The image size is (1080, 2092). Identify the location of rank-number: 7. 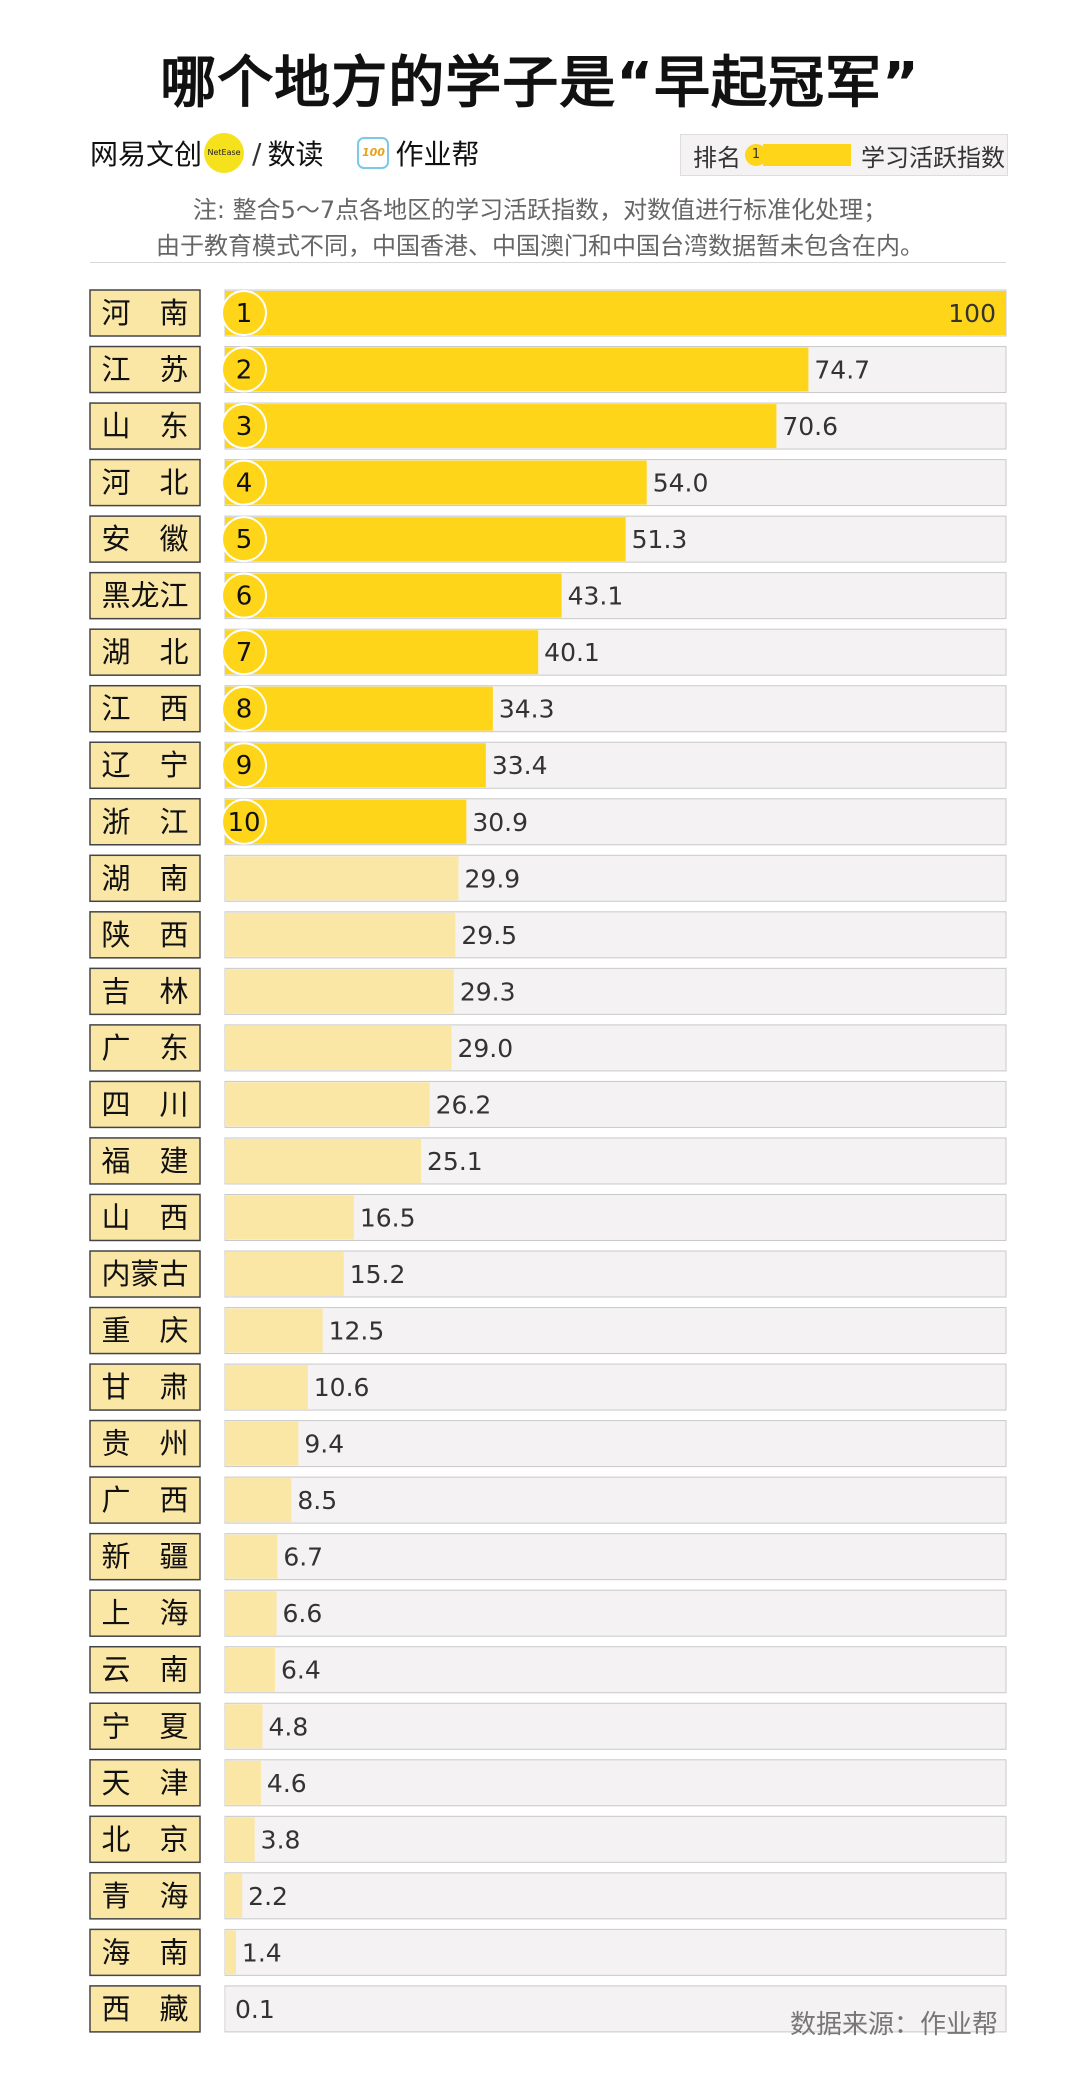
(244, 653).